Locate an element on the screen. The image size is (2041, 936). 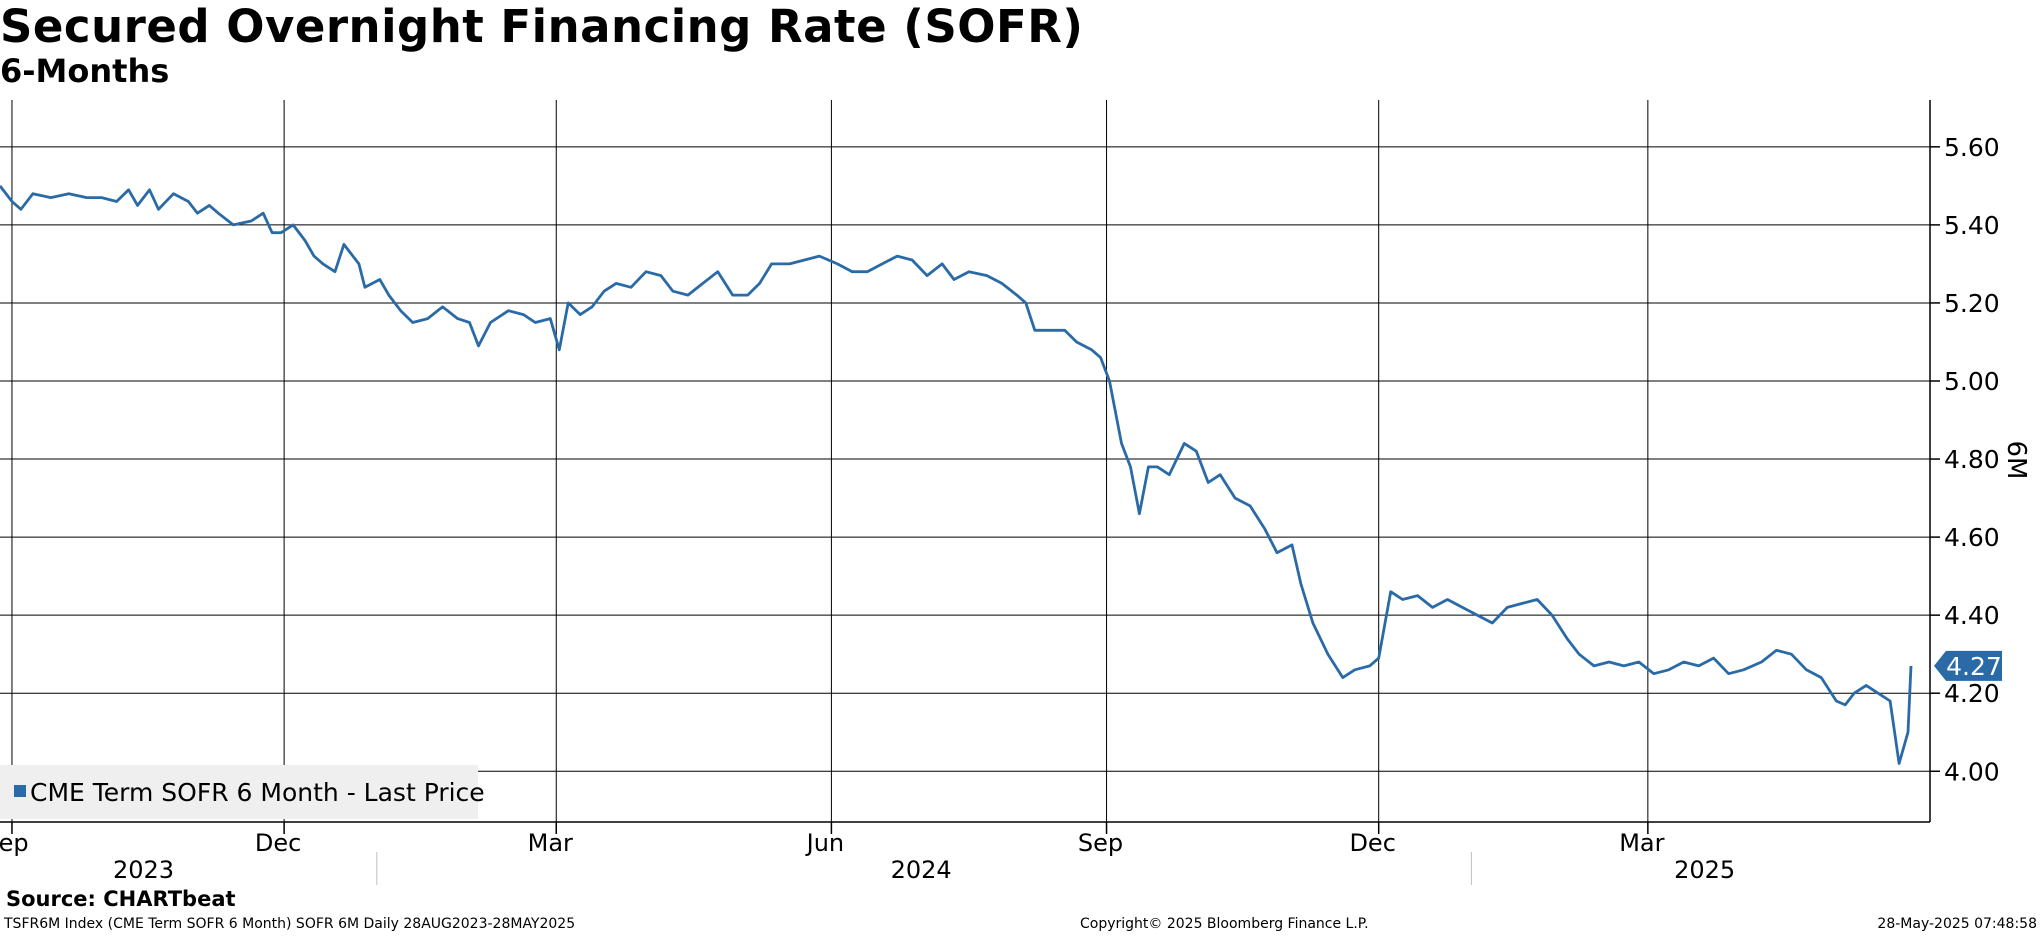
y-tick-label: 4.80 is located at coordinates (1972, 459).